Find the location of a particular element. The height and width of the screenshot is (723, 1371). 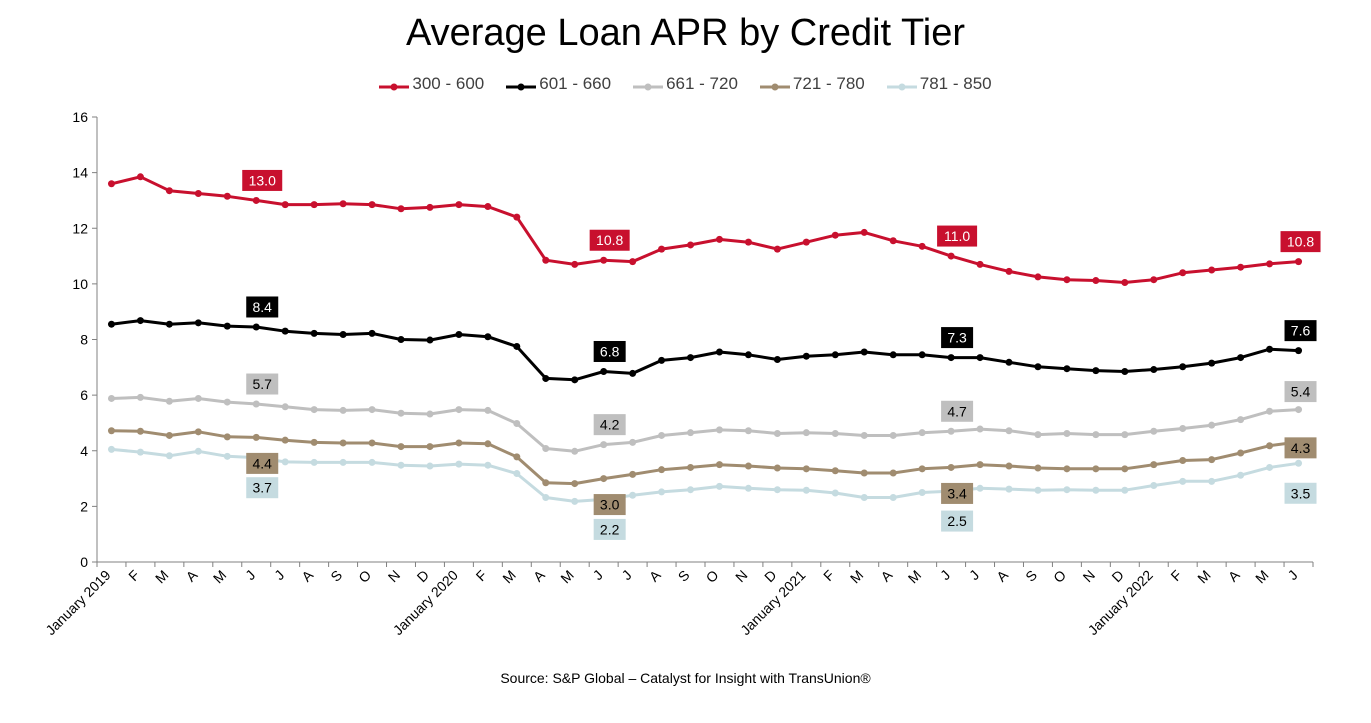

y-tick-label: 0 is located at coordinates (84, 562).